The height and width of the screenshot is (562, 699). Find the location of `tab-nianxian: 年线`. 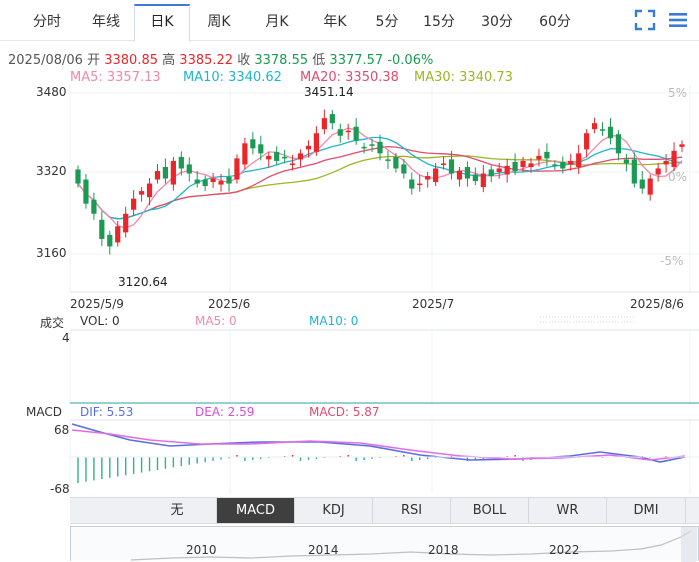

tab-nianxian: 年线 is located at coordinates (106, 22).